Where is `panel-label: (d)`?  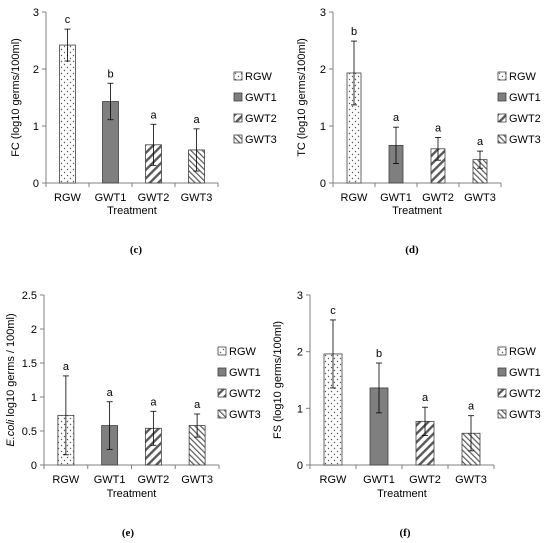
panel-label: (d) is located at coordinates (412, 250).